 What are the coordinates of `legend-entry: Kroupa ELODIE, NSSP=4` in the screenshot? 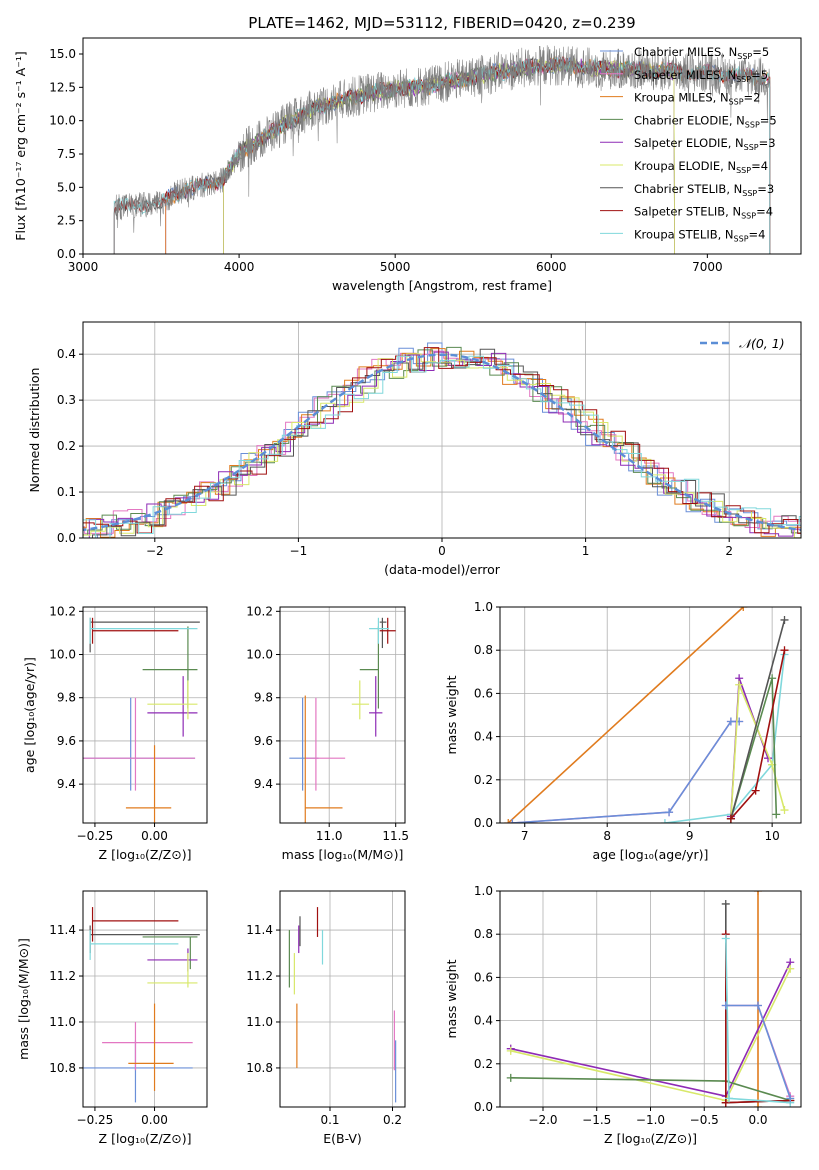 It's located at (701, 167).